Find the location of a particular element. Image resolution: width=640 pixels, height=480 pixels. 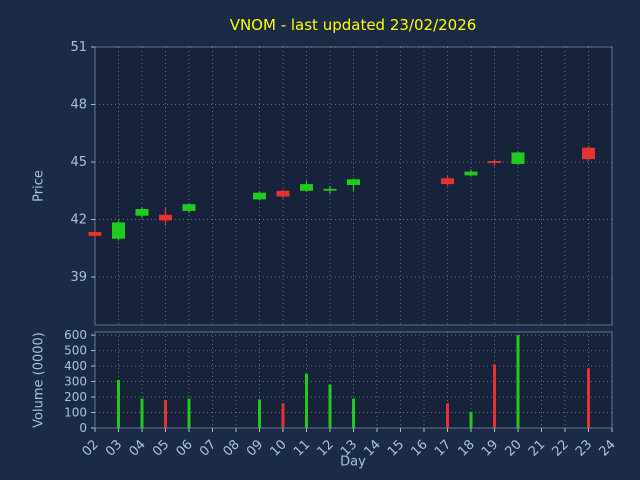

x-tick-label: 12 is located at coordinates (326, 448).